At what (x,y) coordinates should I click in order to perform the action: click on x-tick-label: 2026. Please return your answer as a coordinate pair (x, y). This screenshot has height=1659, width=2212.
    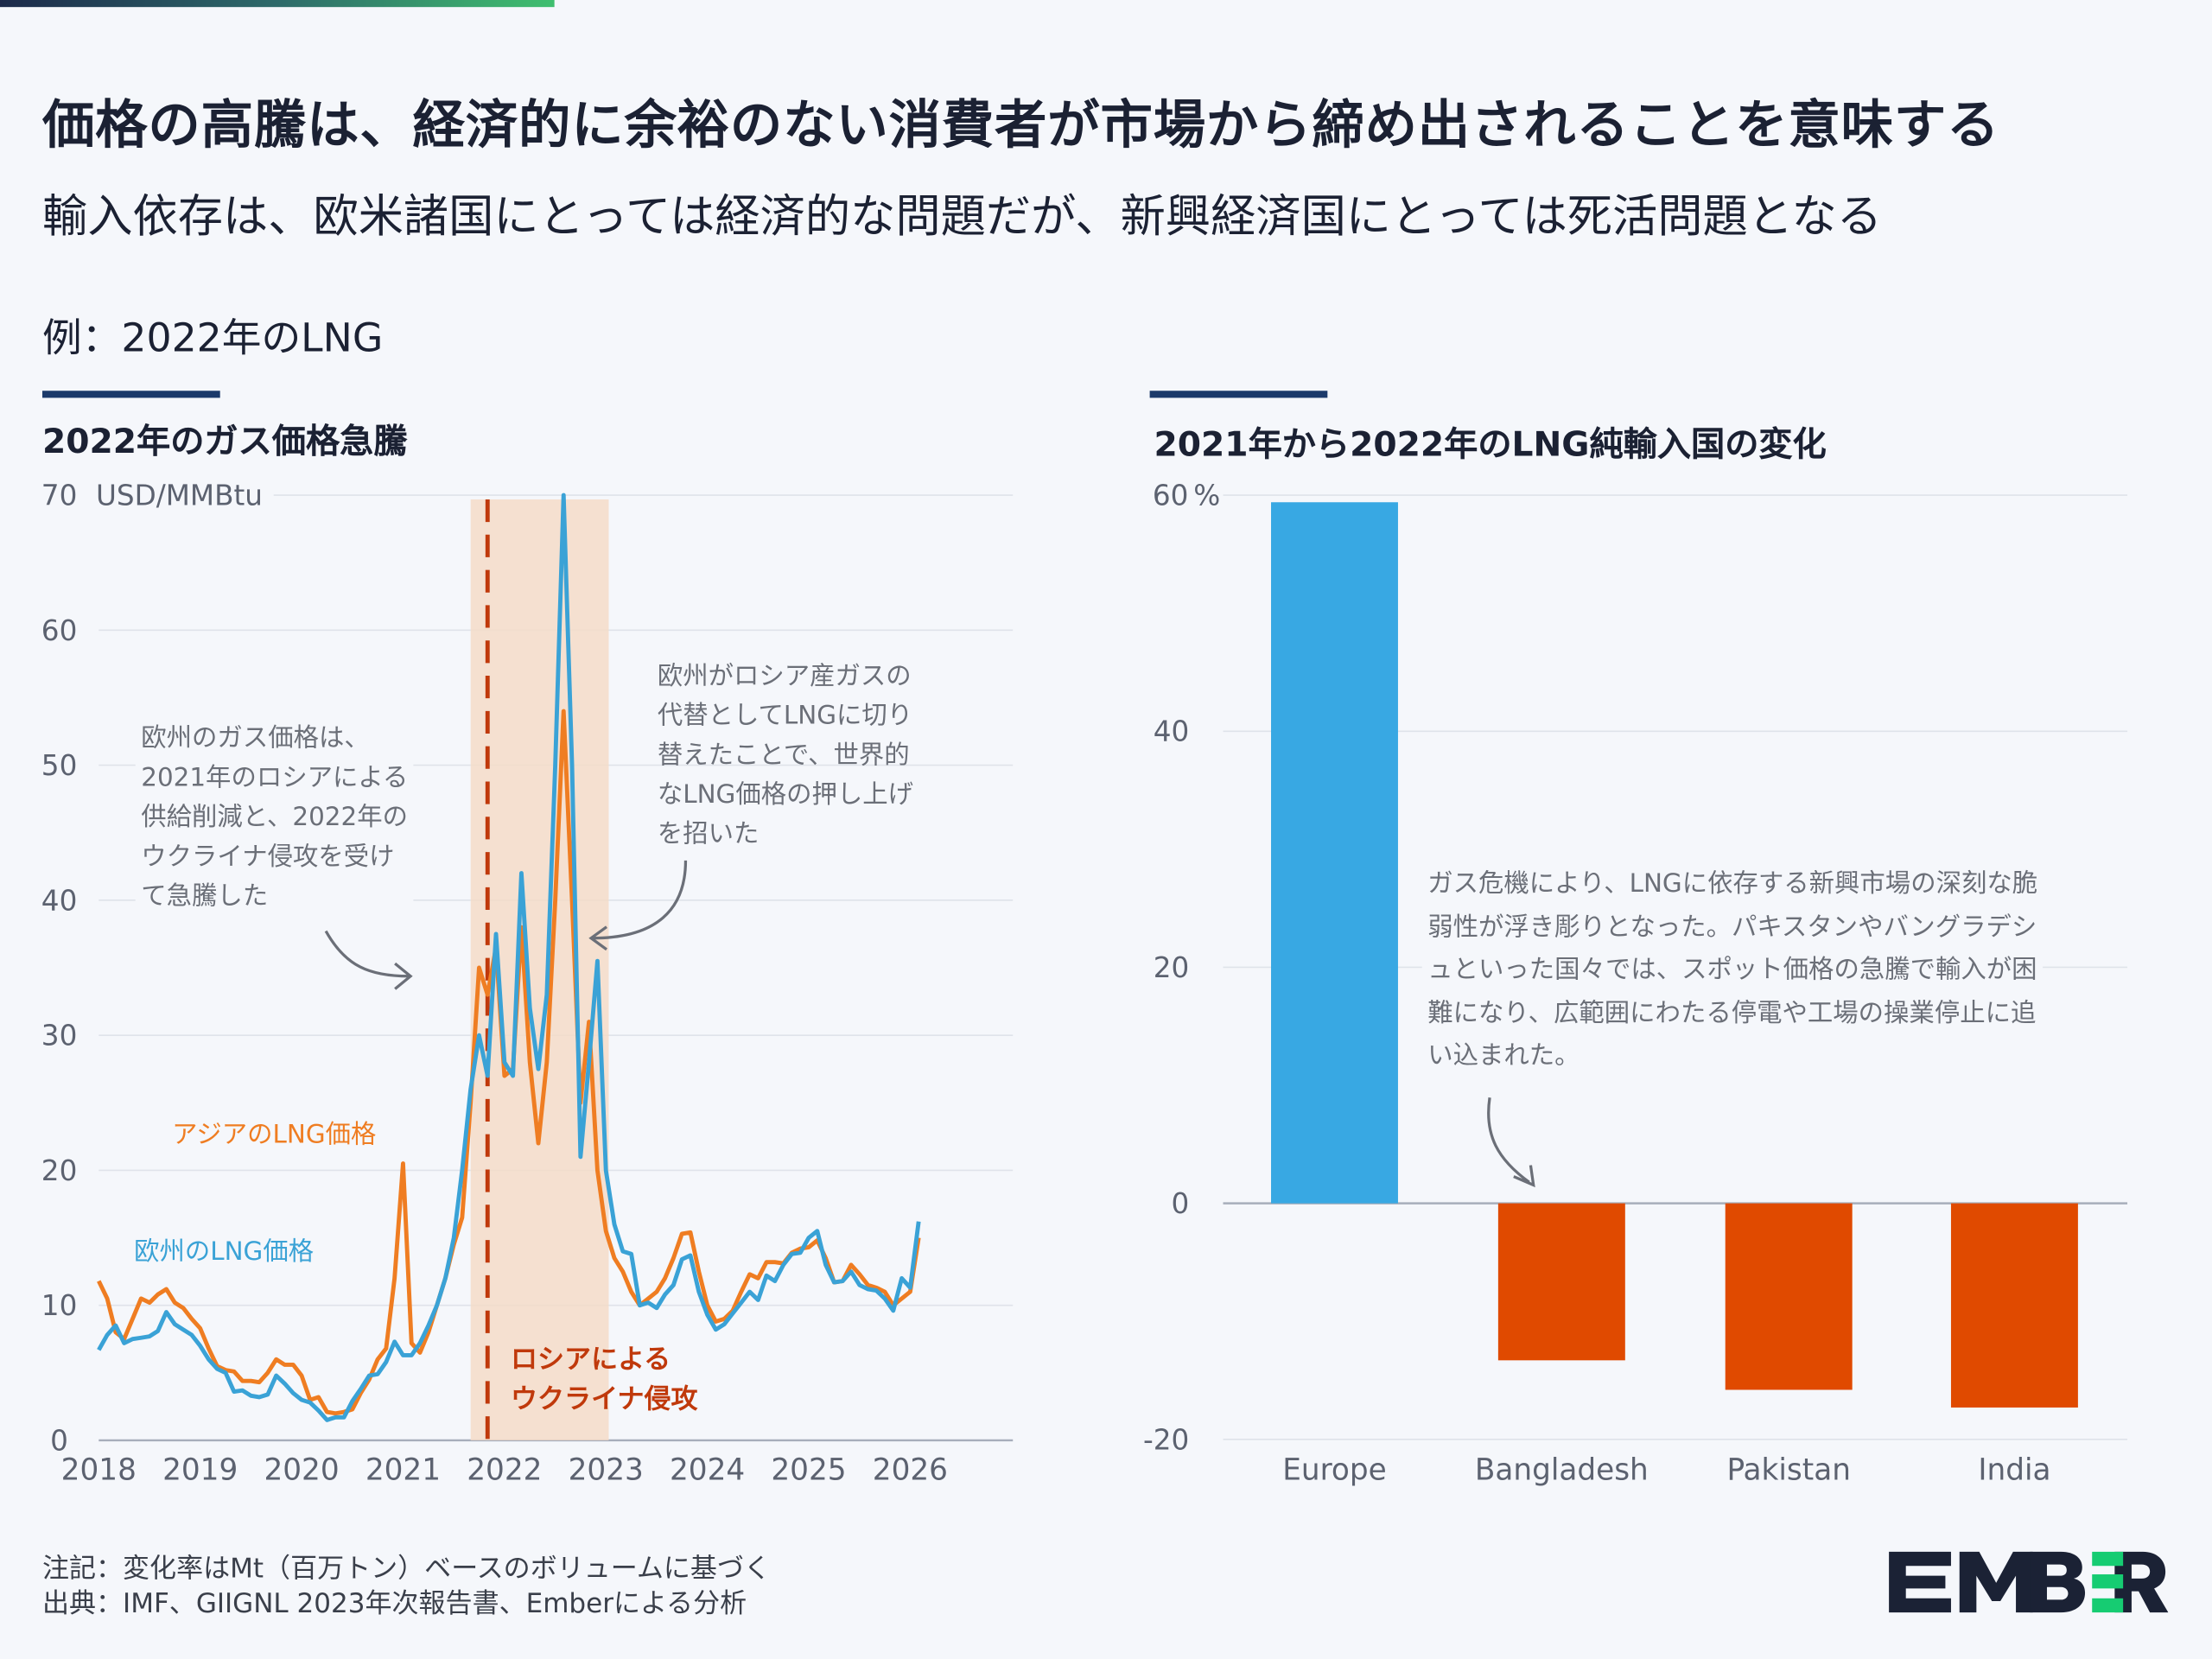
    Looking at the image, I should click on (910, 1470).